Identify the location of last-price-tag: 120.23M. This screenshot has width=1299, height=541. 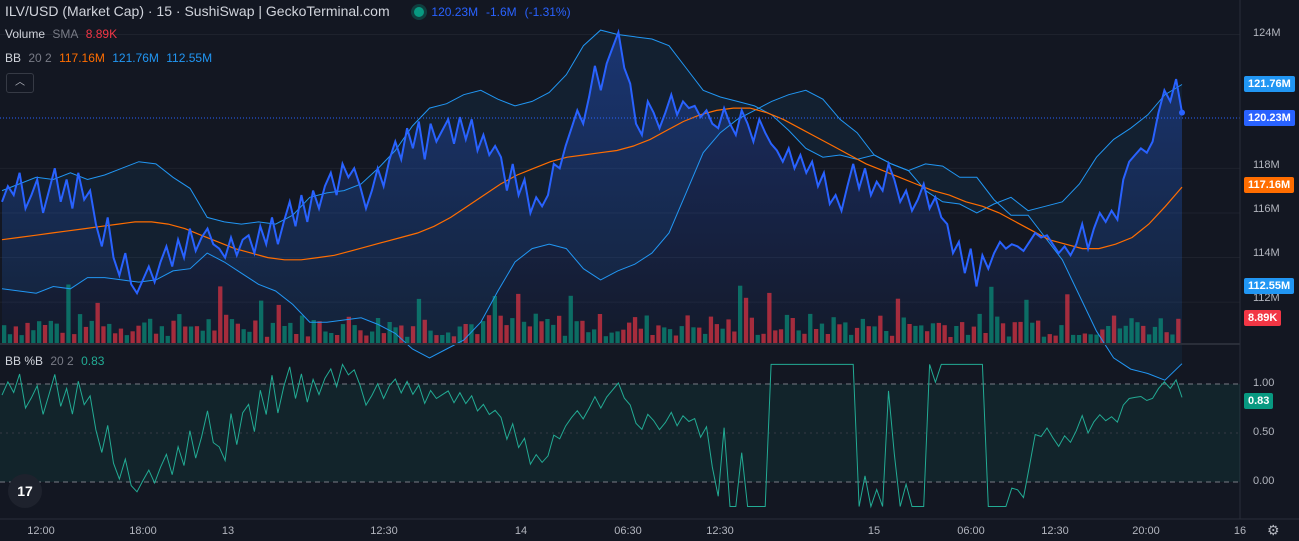
(1269, 118).